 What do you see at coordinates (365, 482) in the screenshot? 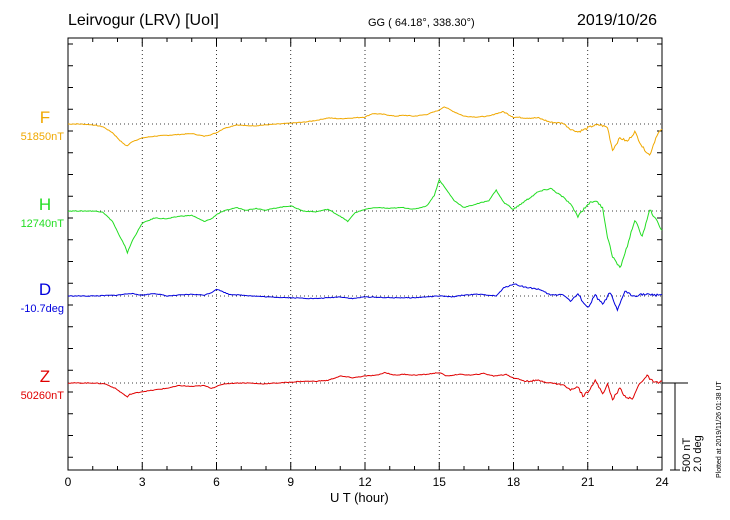
I see `x-tick-label: 12` at bounding box center [365, 482].